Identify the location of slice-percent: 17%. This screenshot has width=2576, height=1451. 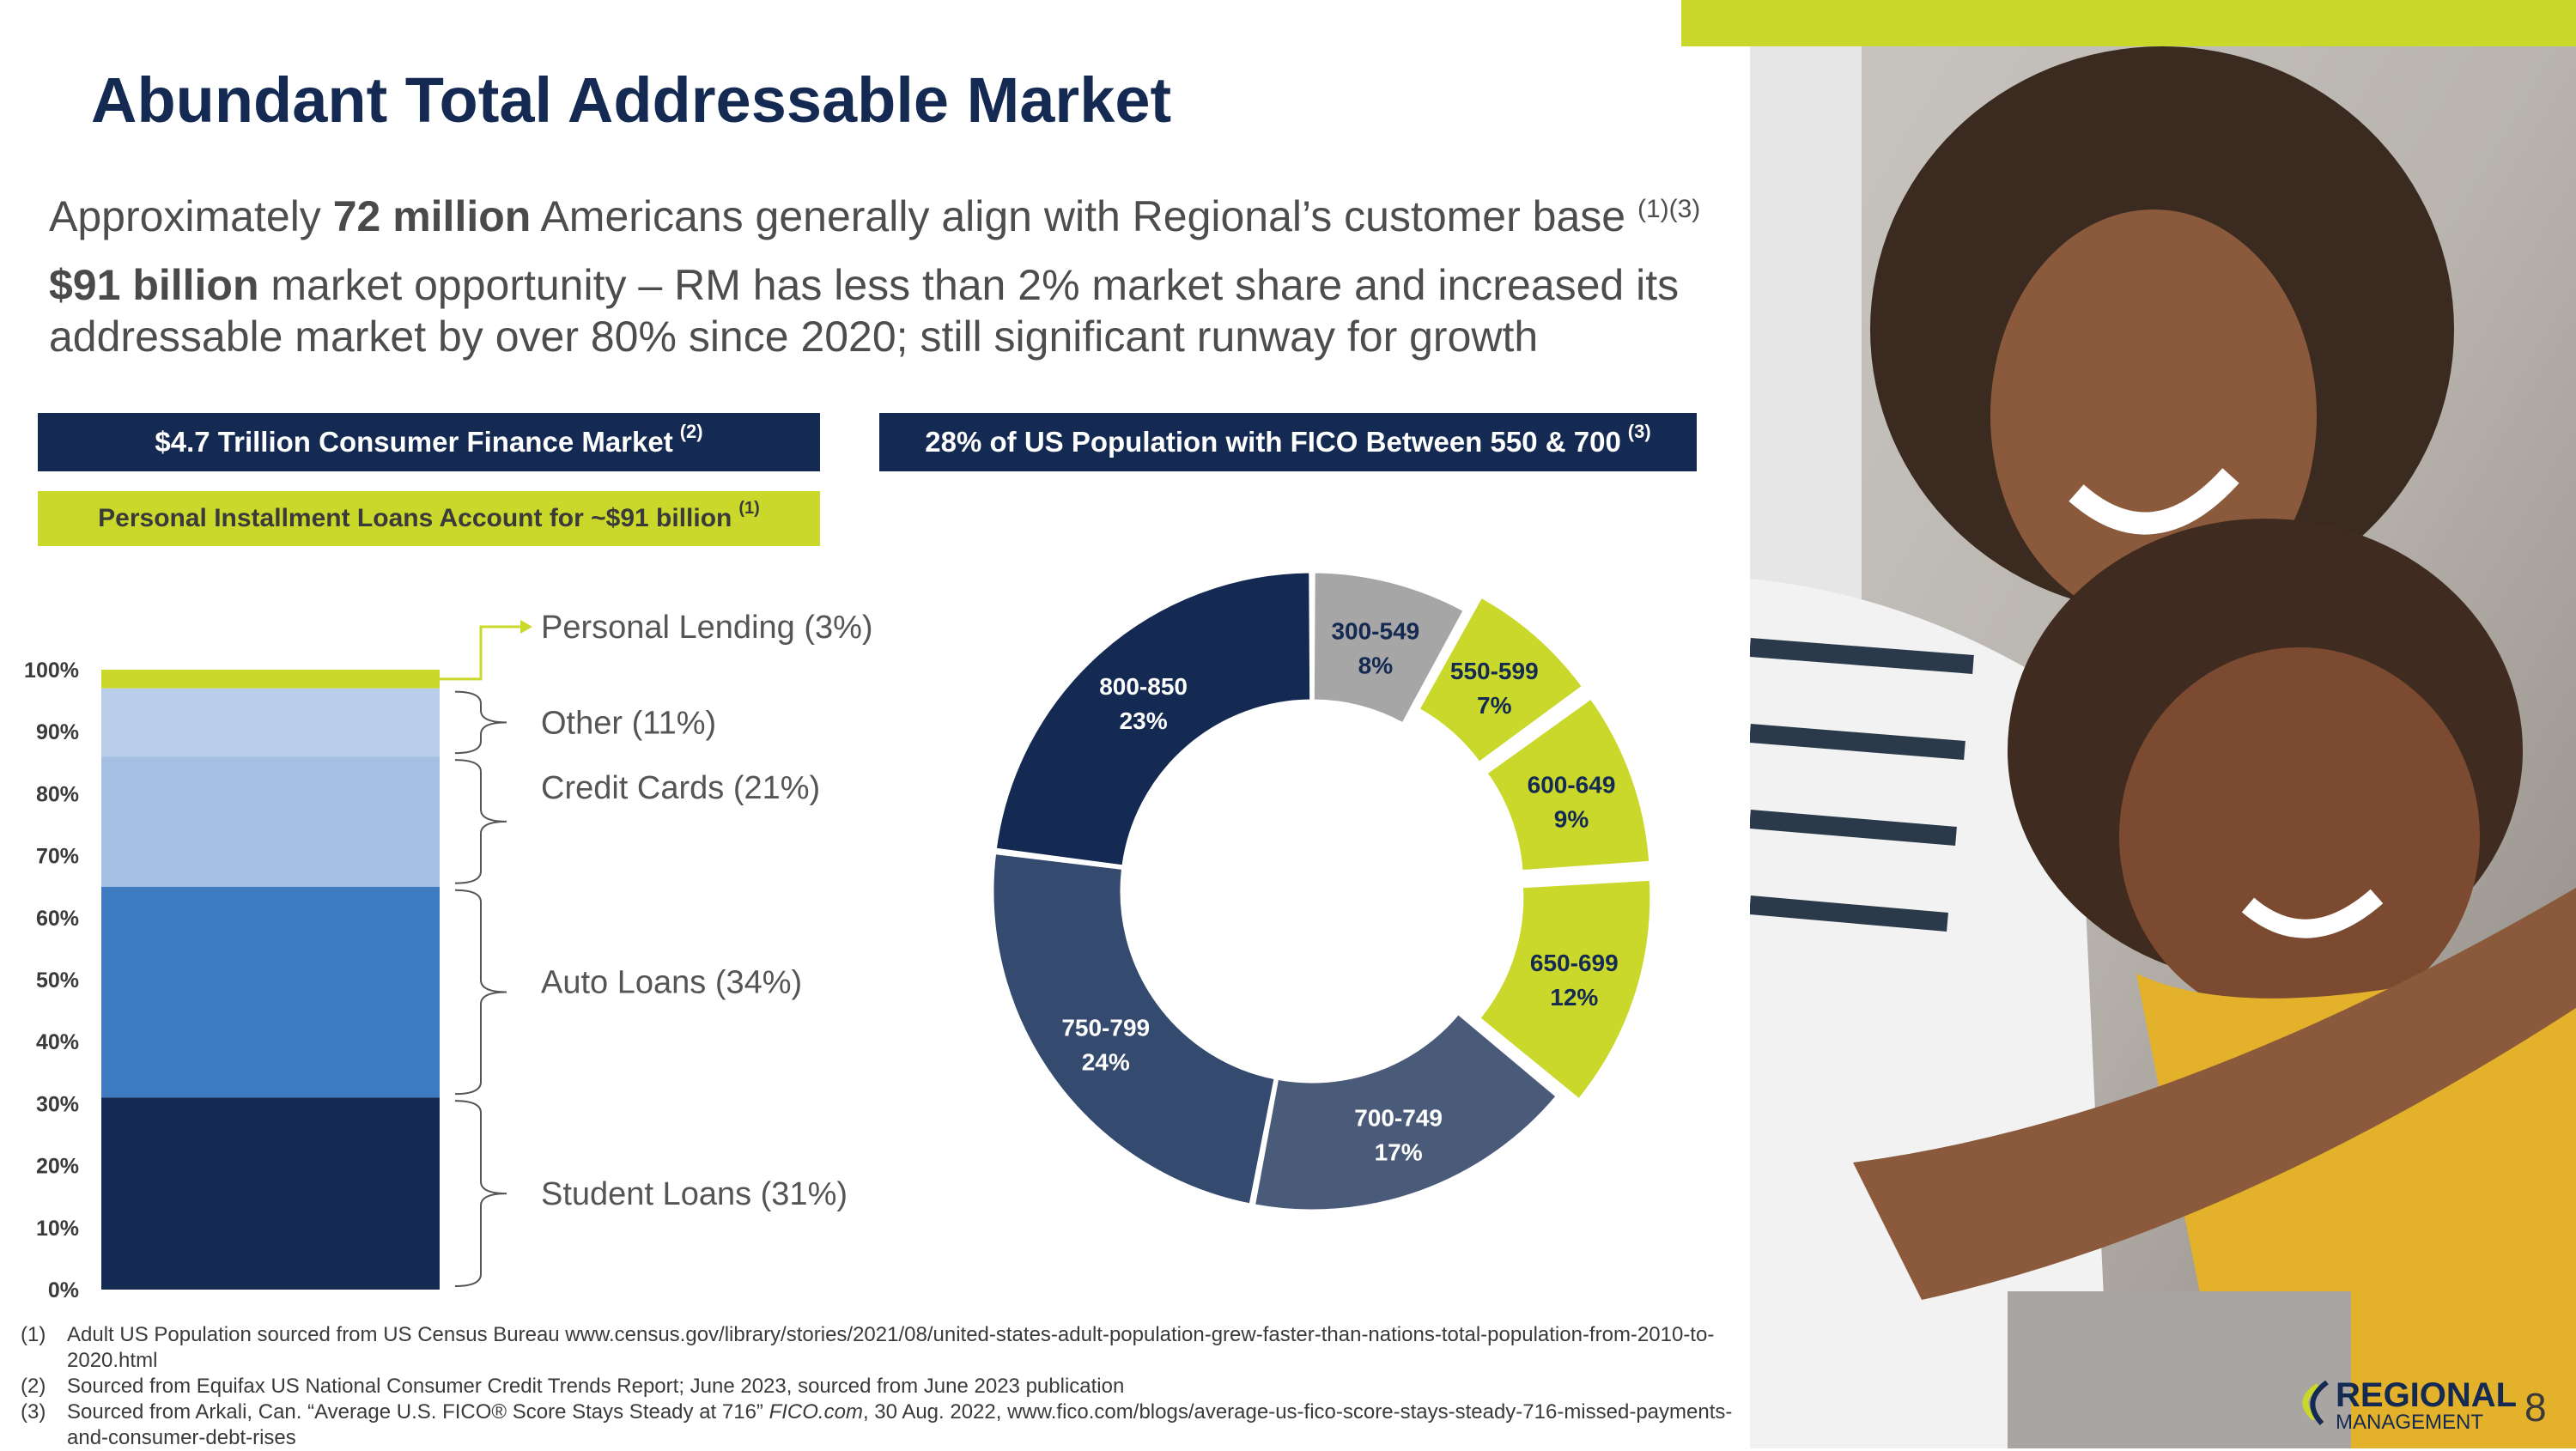
(1399, 1151).